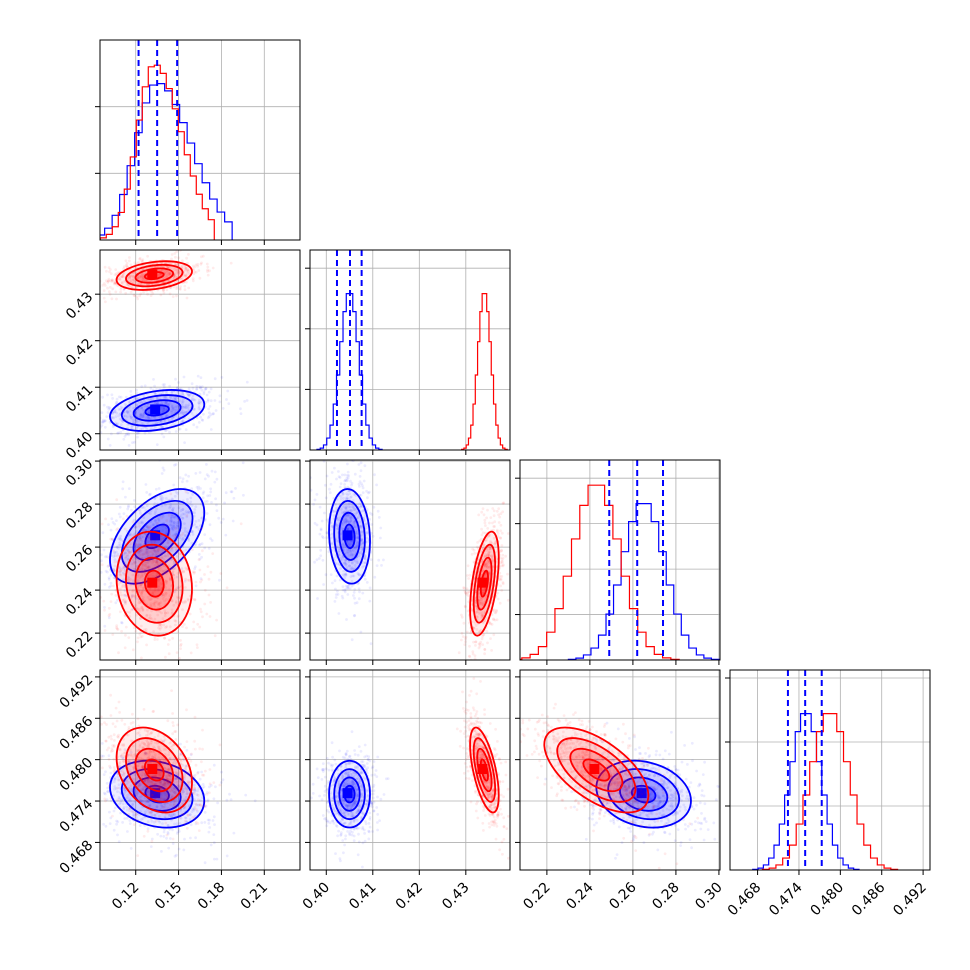  What do you see at coordinates (79, 515) in the screenshot?
I see `y-tick-label: 0.28` at bounding box center [79, 515].